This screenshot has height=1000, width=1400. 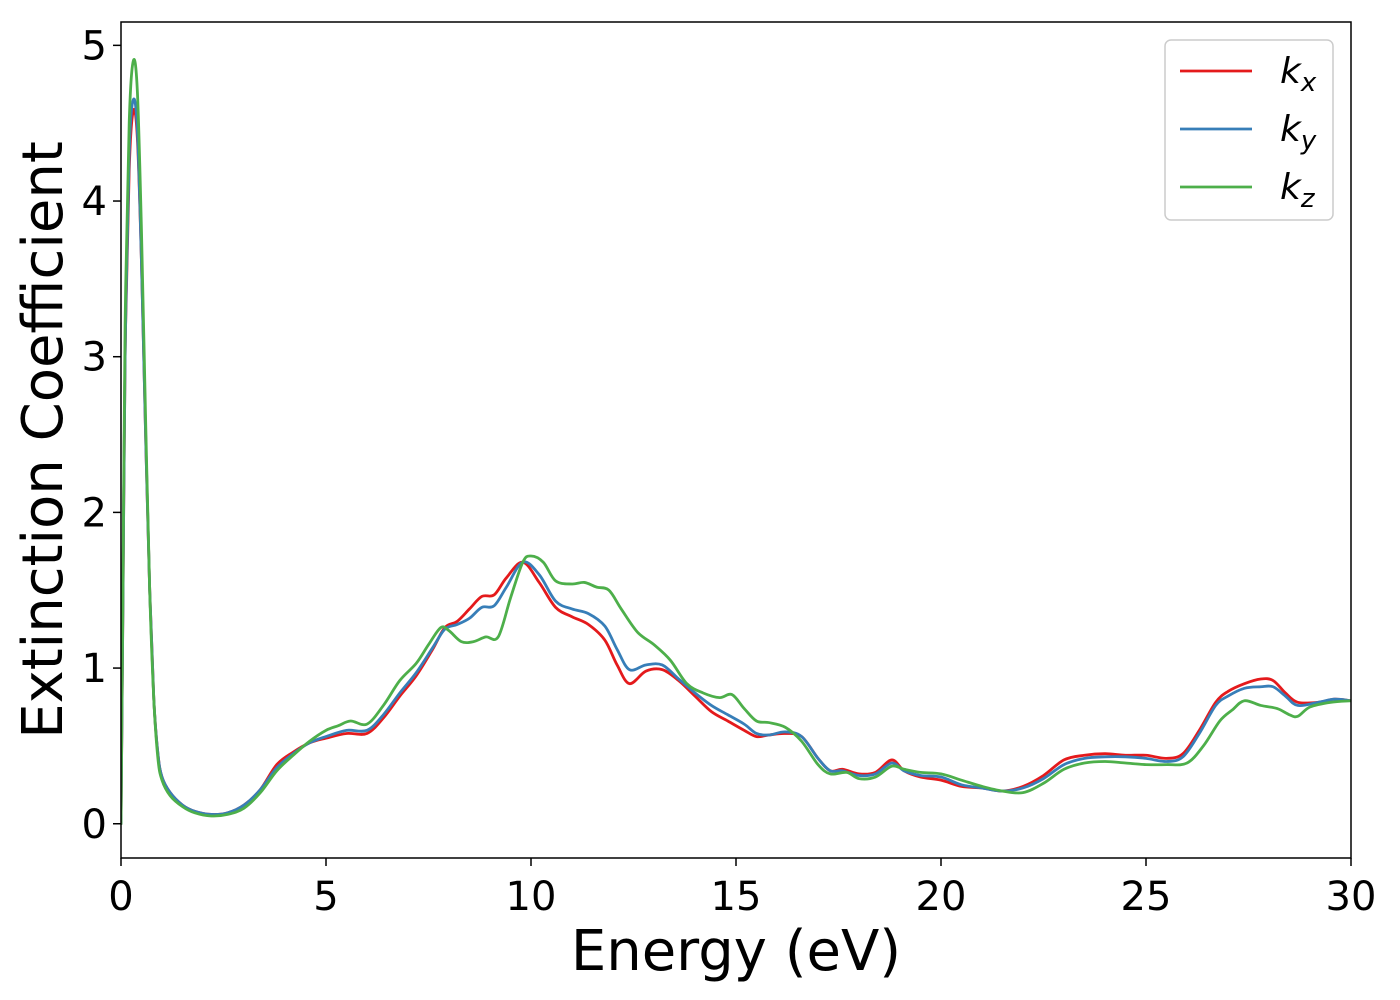 What do you see at coordinates (120, 897) in the screenshot?
I see `x-tick-label: 0` at bounding box center [120, 897].